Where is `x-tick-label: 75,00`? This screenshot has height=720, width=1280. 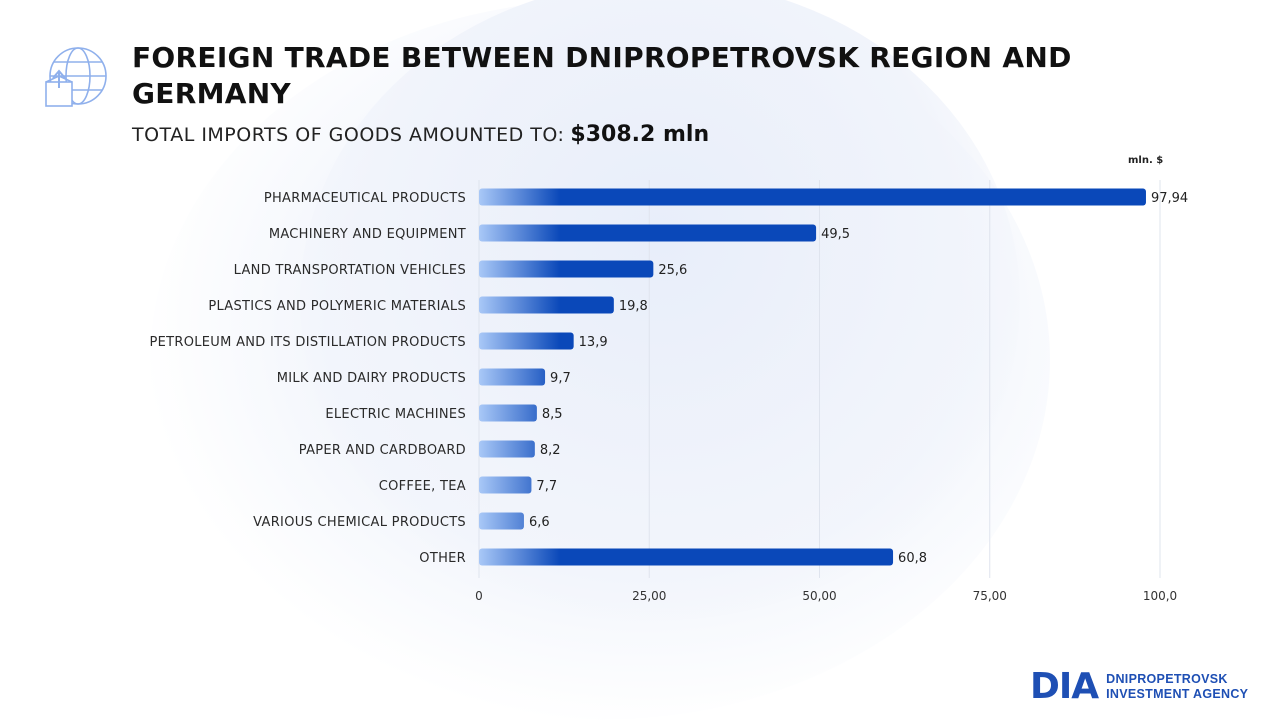 x-tick-label: 75,00 is located at coordinates (990, 596).